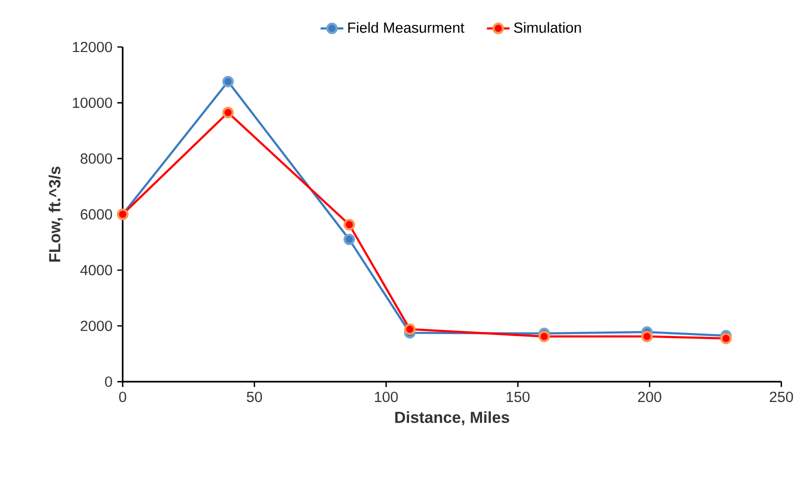  I want to click on x-tick-label: 100, so click(386, 397).